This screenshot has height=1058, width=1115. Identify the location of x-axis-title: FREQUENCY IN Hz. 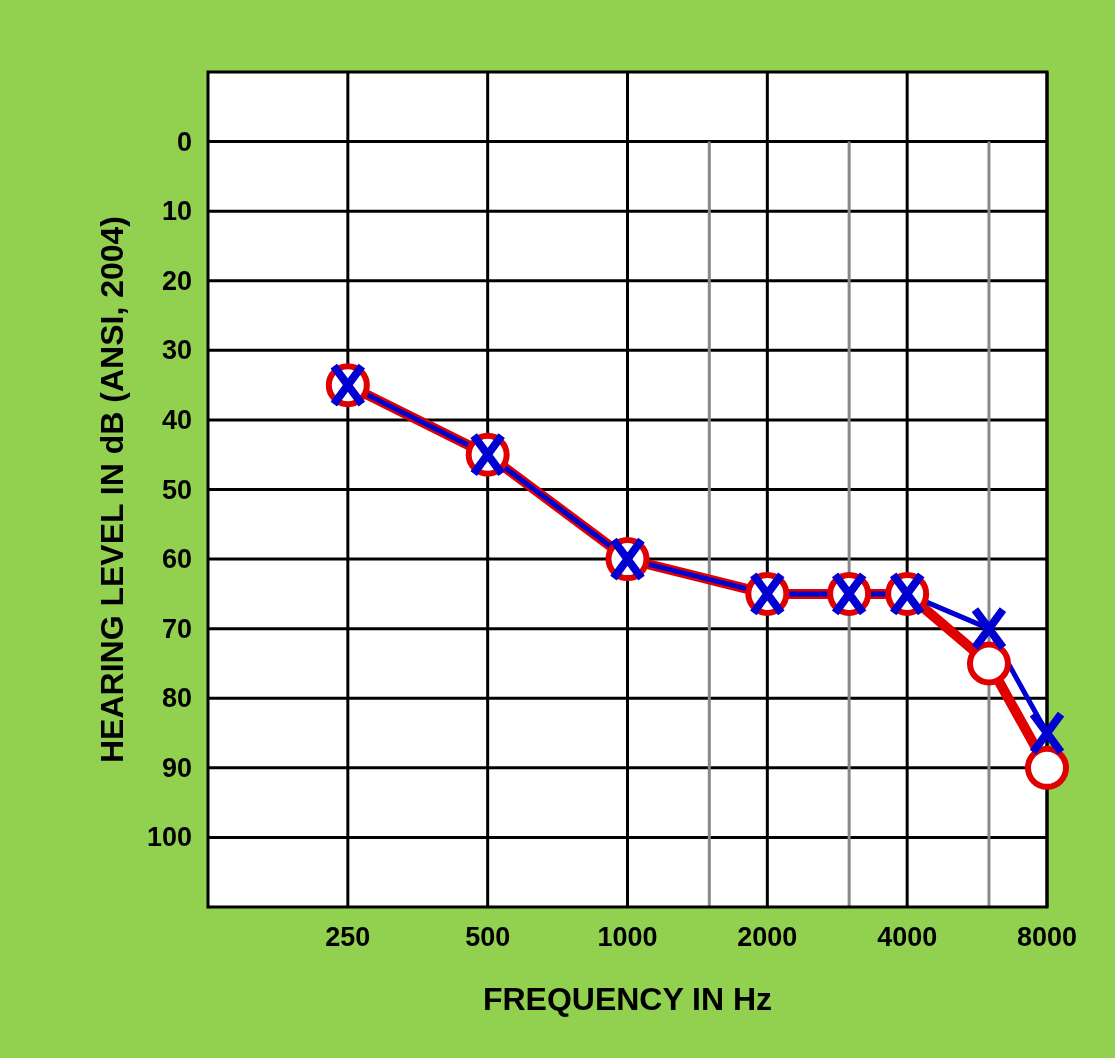
(627, 999).